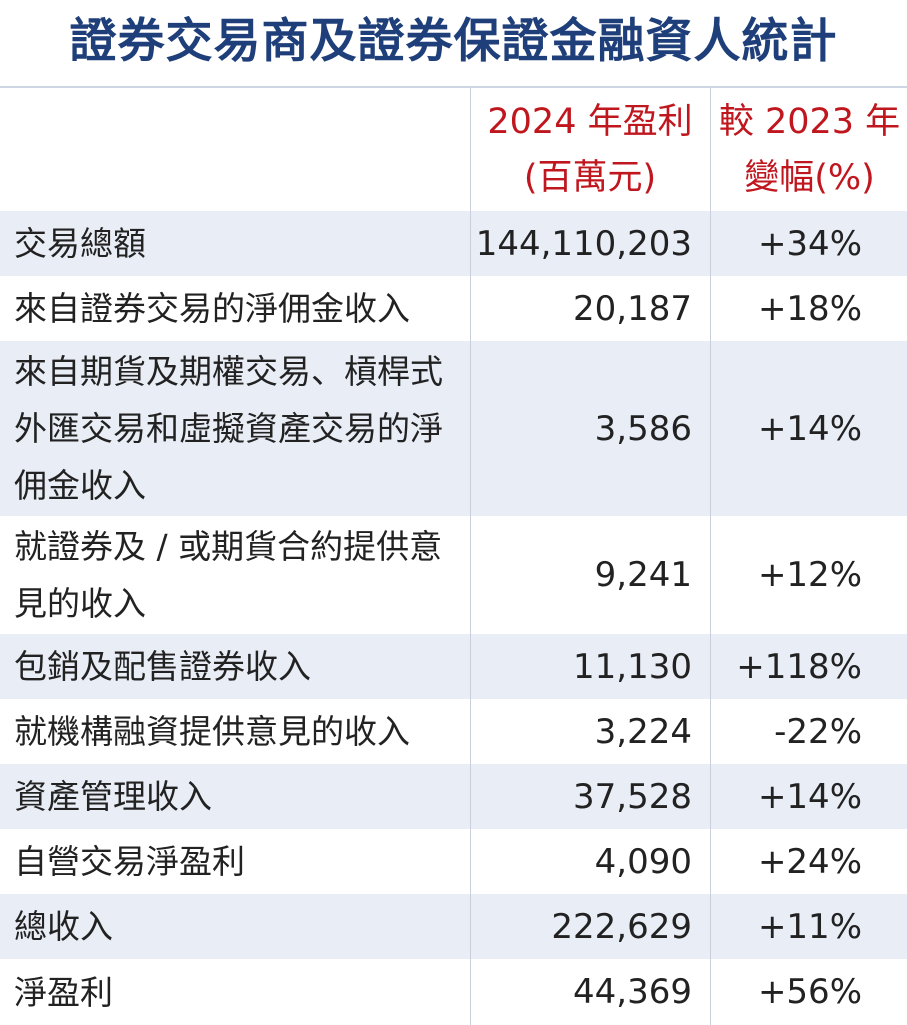  What do you see at coordinates (809, 926) in the screenshot?
I see `row-change: +11%` at bounding box center [809, 926].